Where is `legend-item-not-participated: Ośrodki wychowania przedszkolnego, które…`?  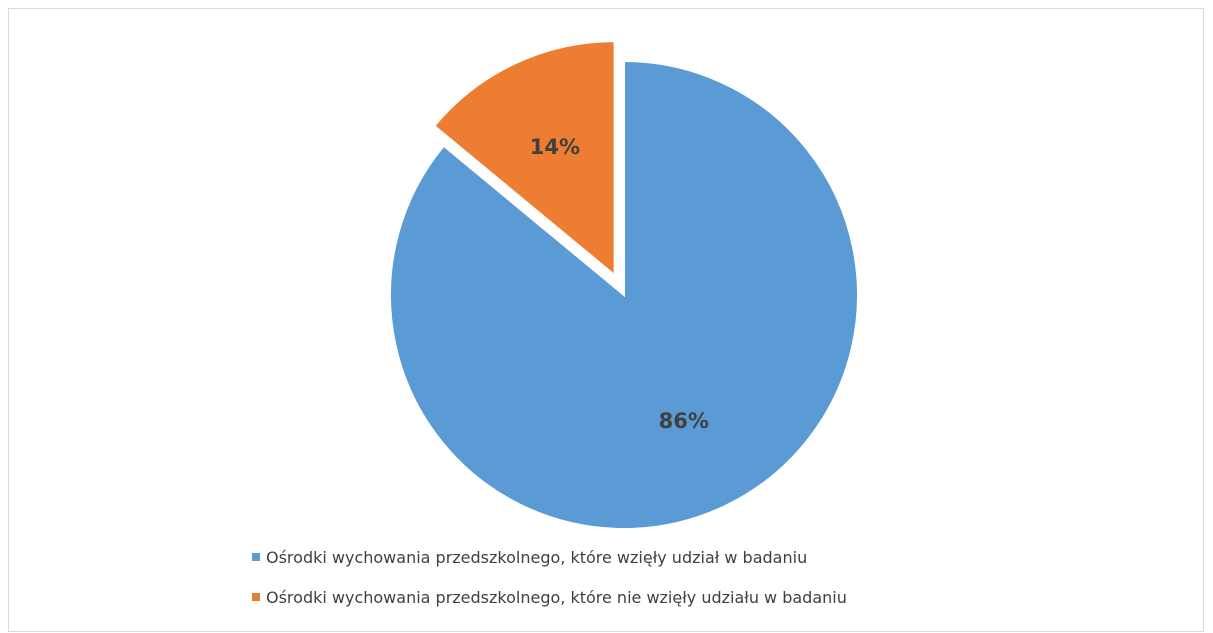
legend-item-not-participated: Ośrodki wychowania przedszkolnego, które… is located at coordinates (549, 597).